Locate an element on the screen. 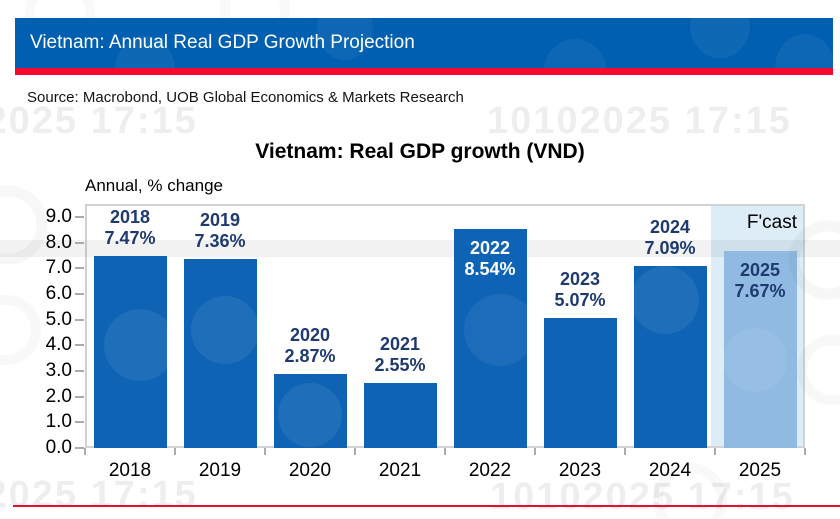 The height and width of the screenshot is (519, 840). y-tick-mark-7.0 is located at coordinates (79, 268).